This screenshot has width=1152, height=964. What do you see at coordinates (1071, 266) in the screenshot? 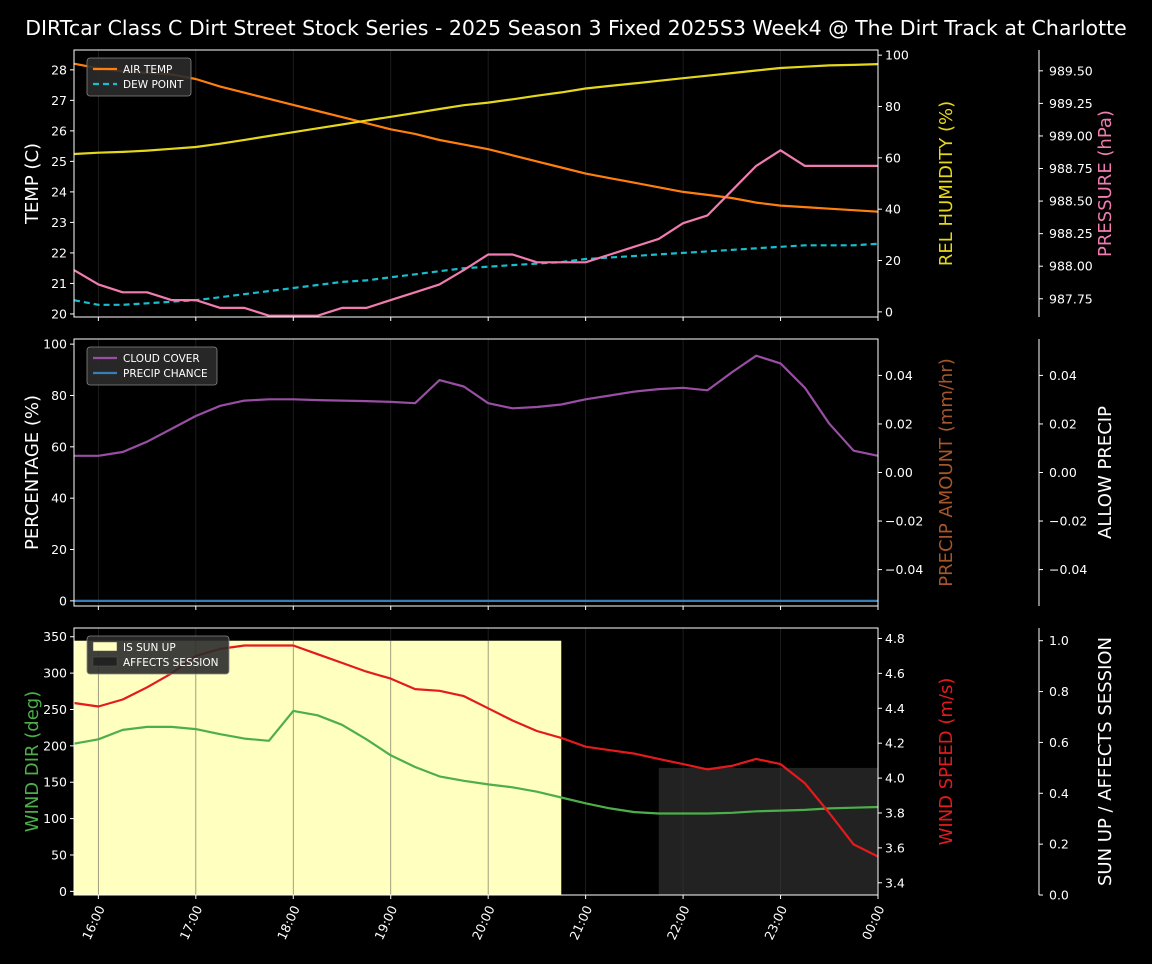
I see `y3-tick-label: 988.00` at bounding box center [1071, 266].